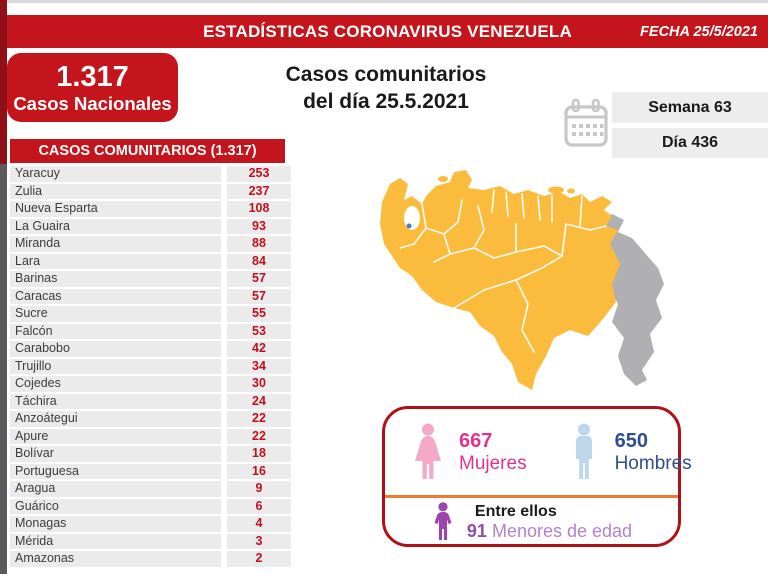 This screenshot has width=768, height=574. Describe the element at coordinates (115, 436) in the screenshot. I see `state-name: Apure` at that location.